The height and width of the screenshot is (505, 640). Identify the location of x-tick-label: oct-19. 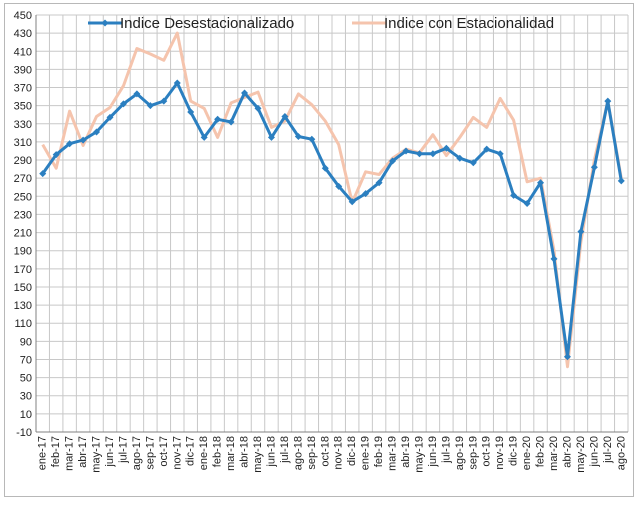
(487, 451).